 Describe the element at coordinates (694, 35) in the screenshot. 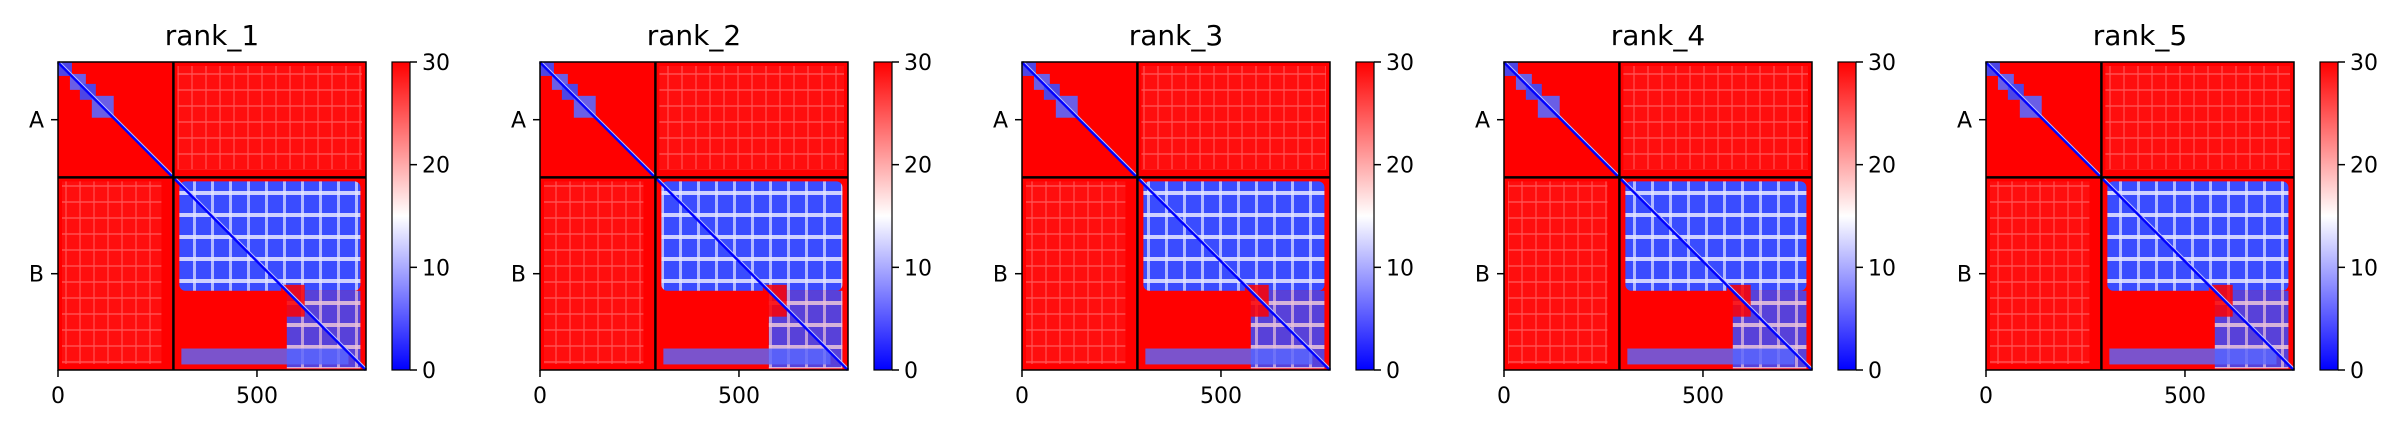

I see `panel-title: rank_2` at that location.